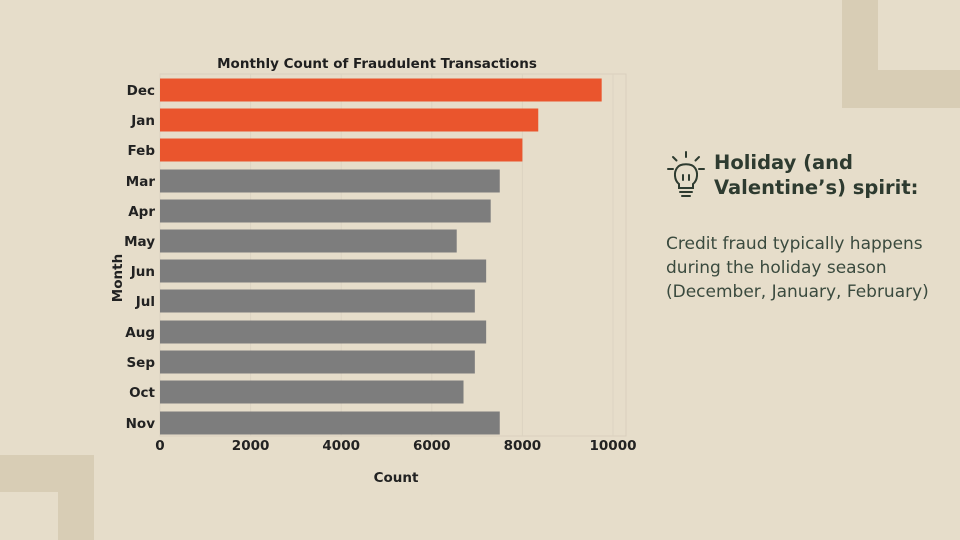 Image resolution: width=960 pixels, height=540 pixels. Describe the element at coordinates (139, 257) in the screenshot. I see `y-tick-labels: Dec Jan Feb Mar Apr May Jun Jul Aug Sep Oct Nov` at that location.